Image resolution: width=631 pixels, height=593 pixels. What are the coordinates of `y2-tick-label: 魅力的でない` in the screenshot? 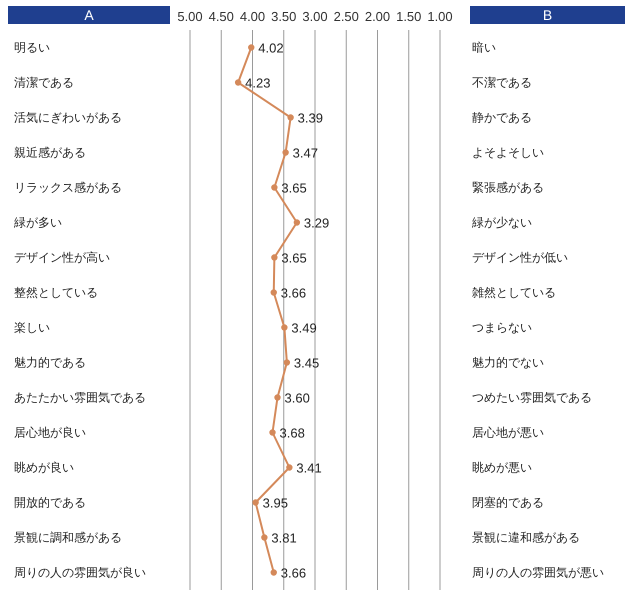 It's located at (508, 363).